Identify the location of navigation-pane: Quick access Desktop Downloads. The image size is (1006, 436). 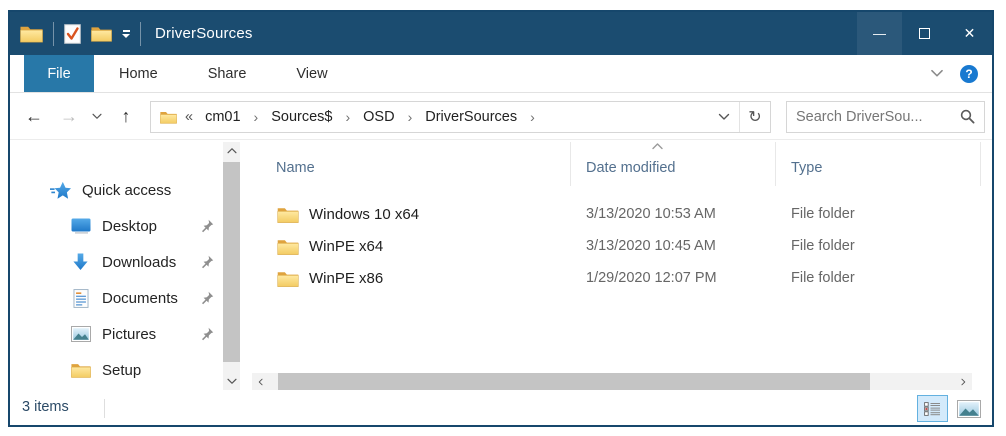
(116, 267).